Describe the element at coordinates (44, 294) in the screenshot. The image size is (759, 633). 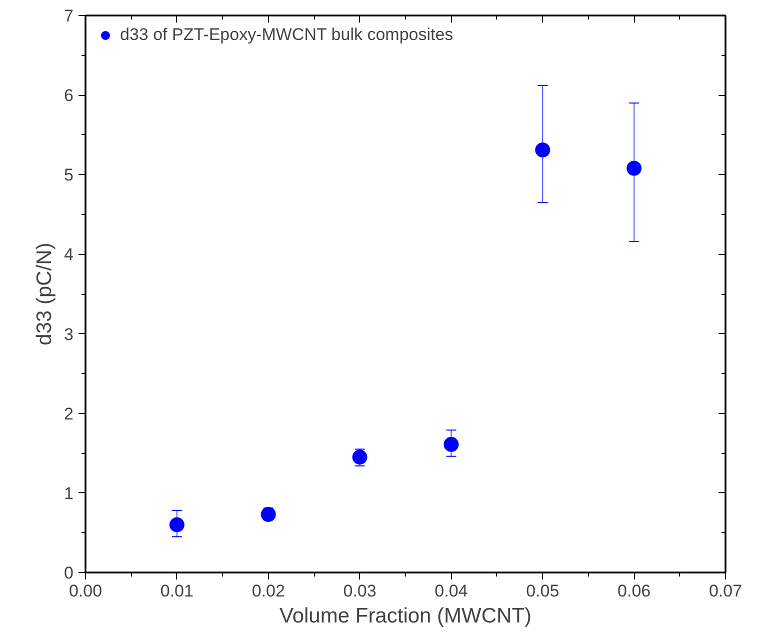
I see `y-axis-title: d33 (pC/N)` at that location.